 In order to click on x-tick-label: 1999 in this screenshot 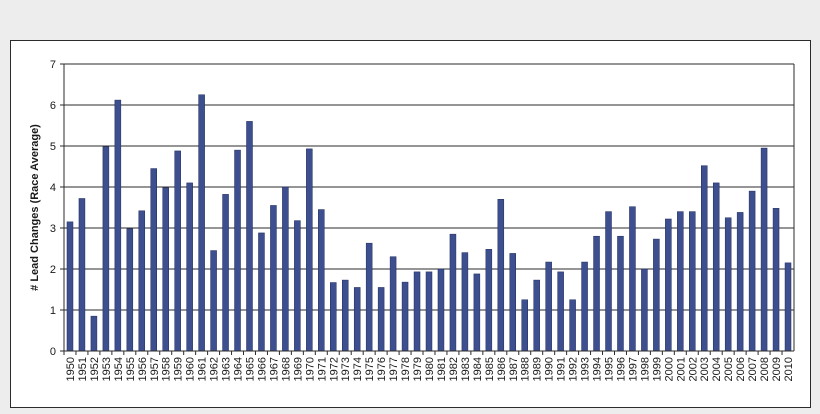, I will do `click(657, 369)`.